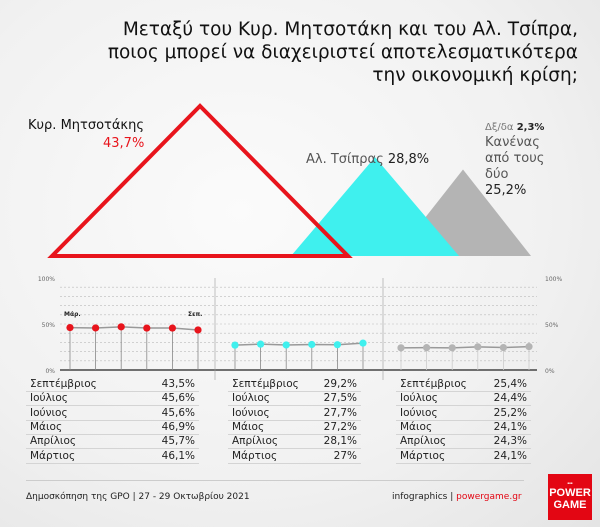 The image size is (600, 527). What do you see at coordinates (340, 398) in the screenshot?
I see `table-row-value: 27,5%` at bounding box center [340, 398].